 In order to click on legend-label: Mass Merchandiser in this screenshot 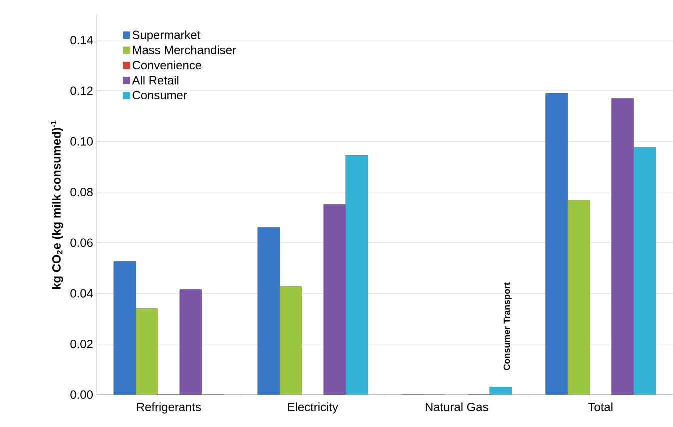, I will do `click(184, 50)`.